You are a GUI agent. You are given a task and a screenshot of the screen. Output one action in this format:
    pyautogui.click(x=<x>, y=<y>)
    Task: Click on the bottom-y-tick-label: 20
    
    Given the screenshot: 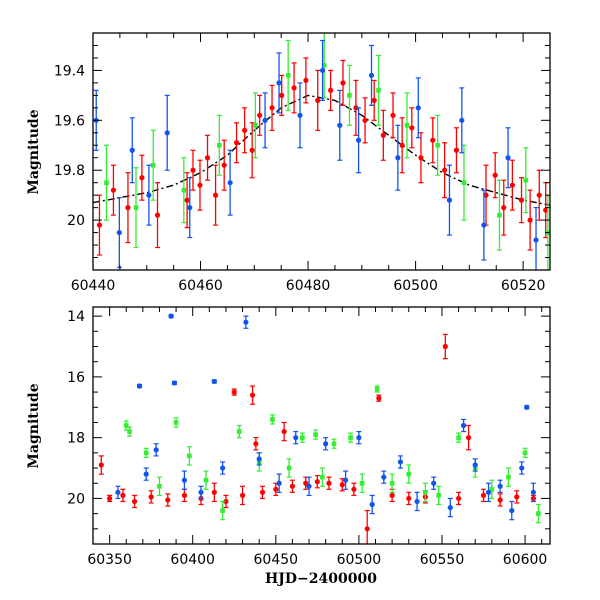 What is the action you would take?
    pyautogui.click(x=76, y=499)
    